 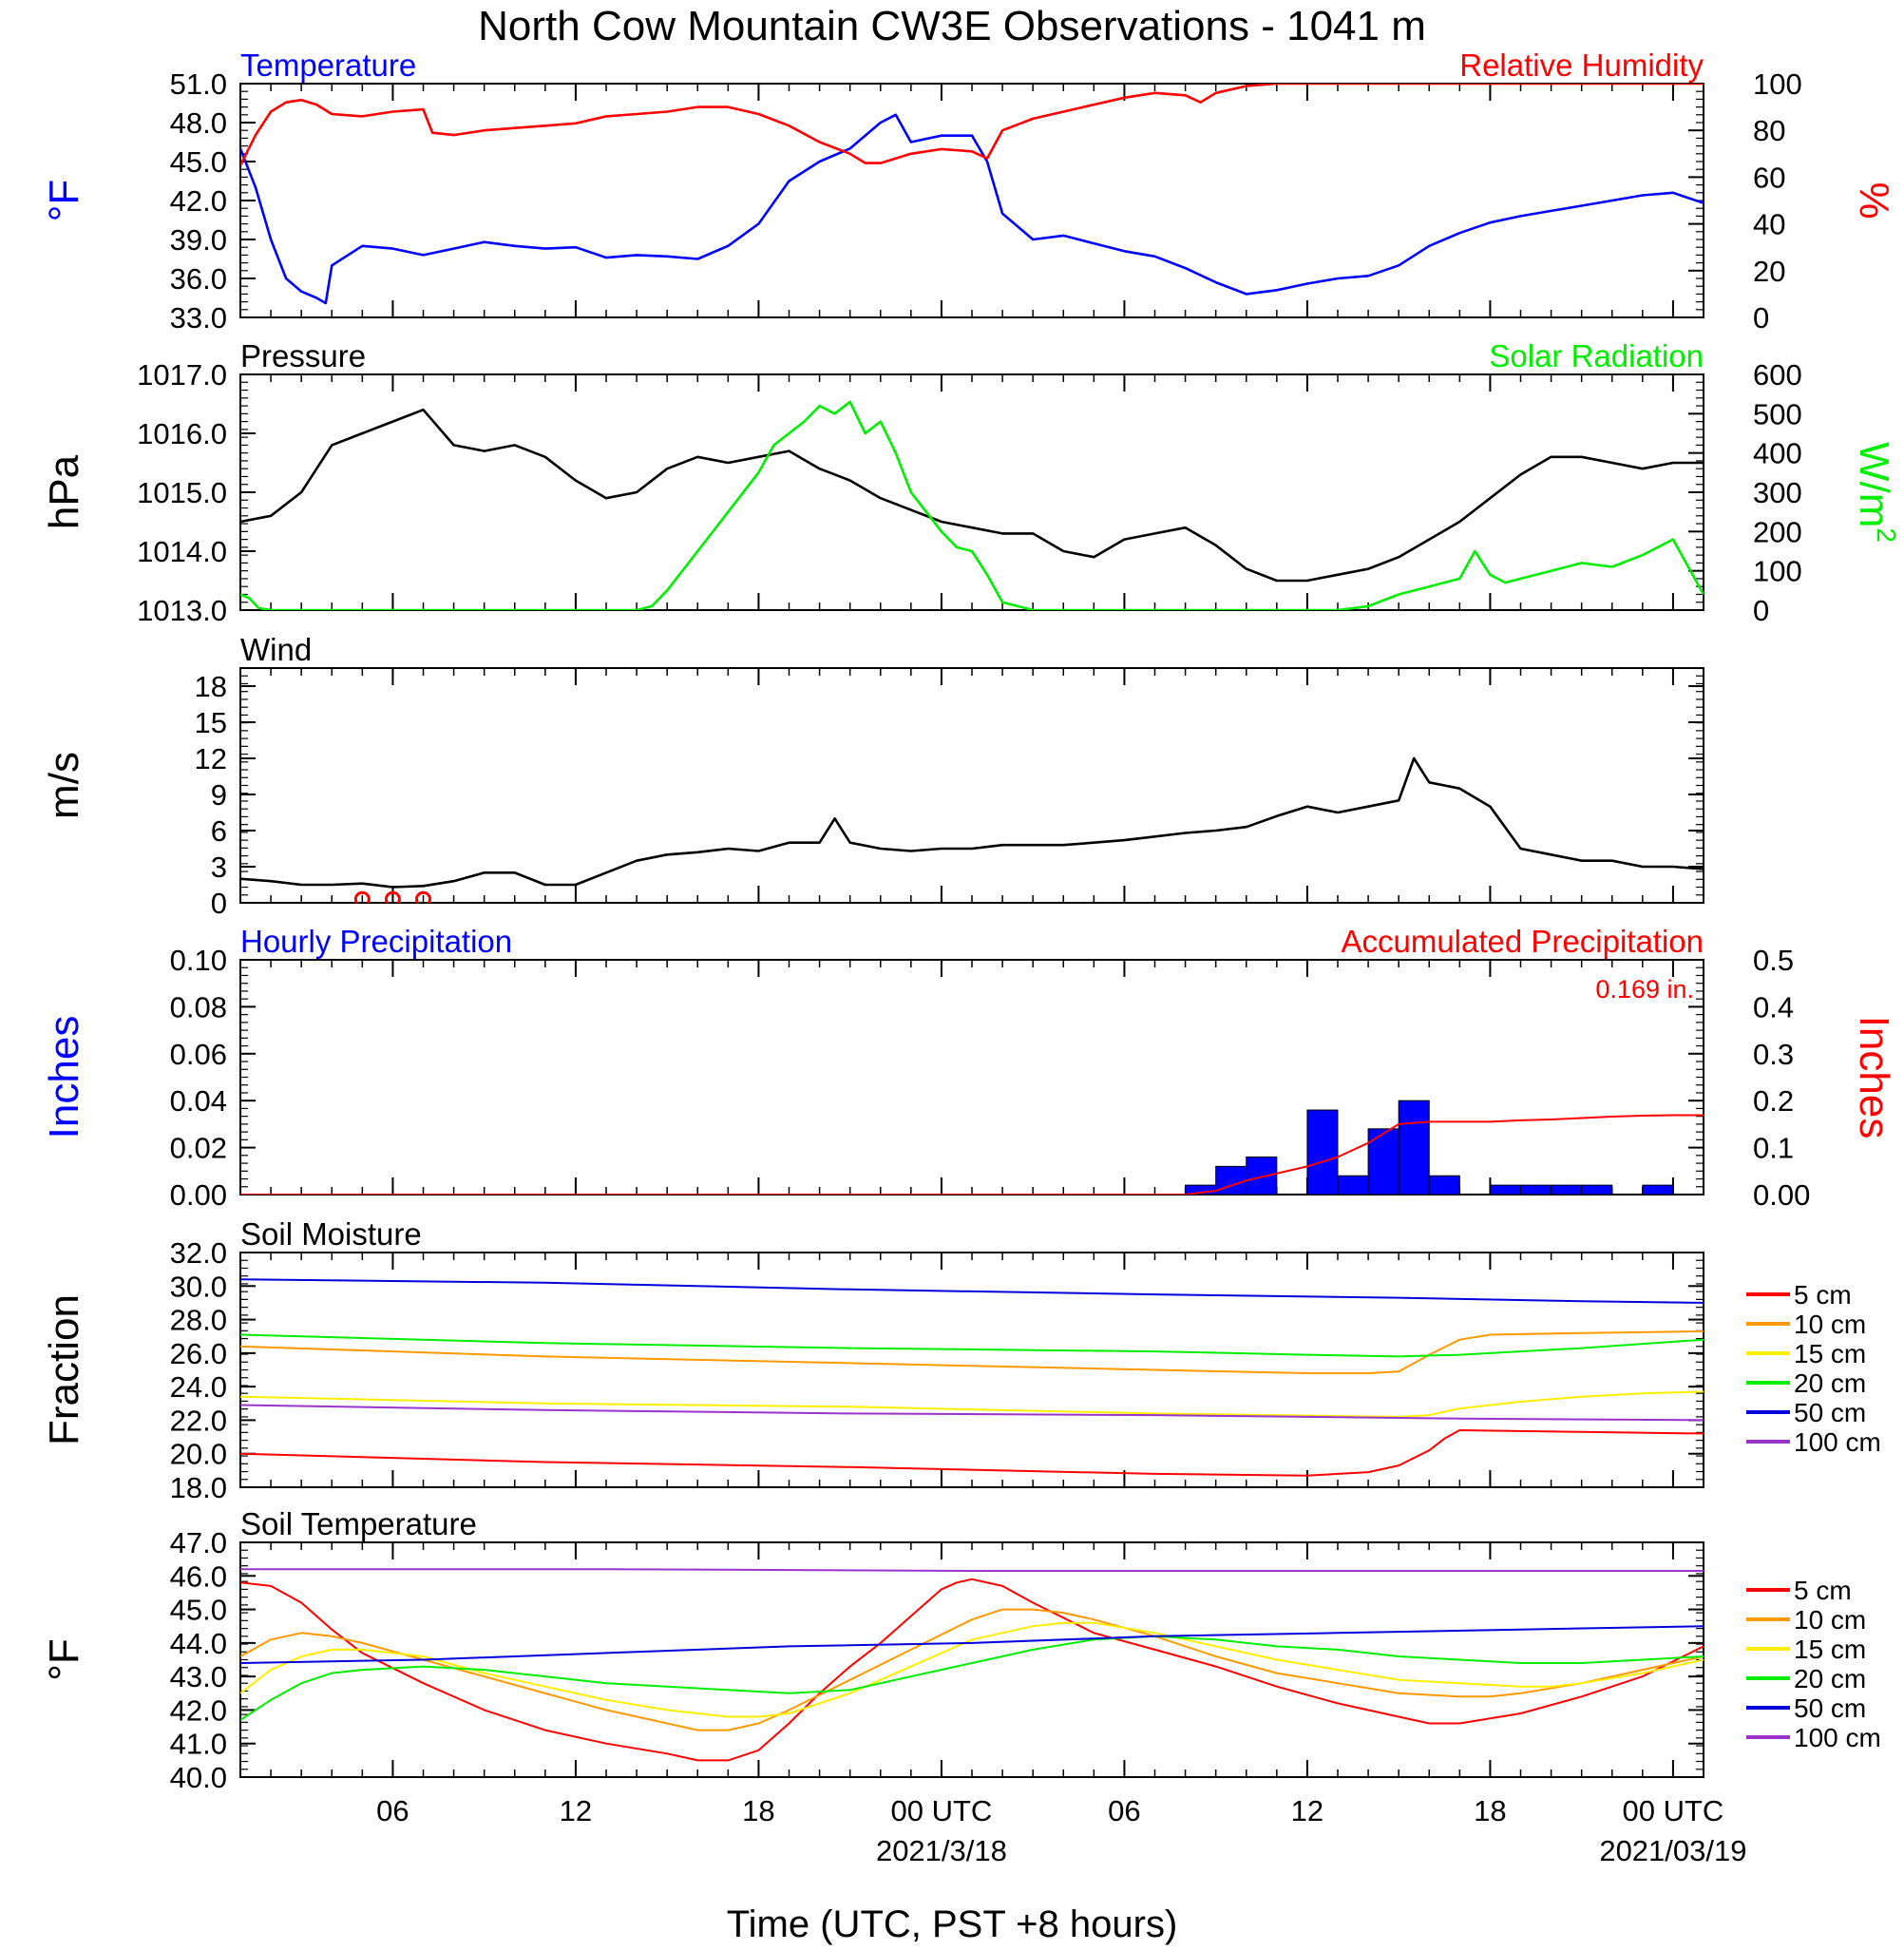 What do you see at coordinates (211, 758) in the screenshot?
I see `y-left-tick-label: 12` at bounding box center [211, 758].